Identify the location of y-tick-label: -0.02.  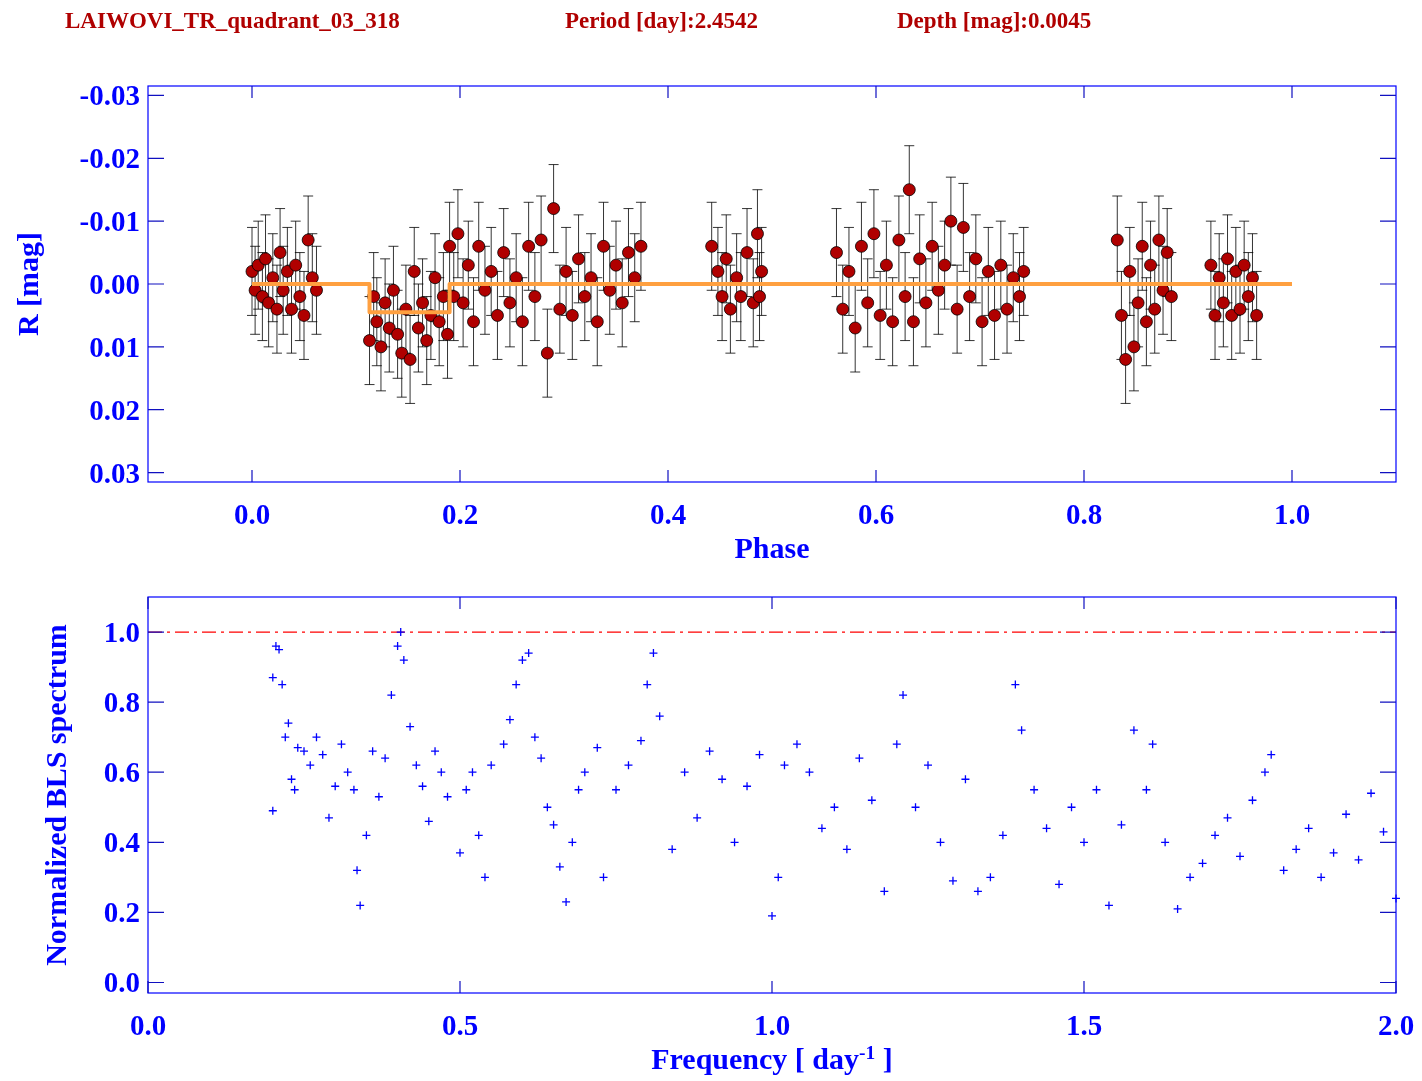
(109, 158).